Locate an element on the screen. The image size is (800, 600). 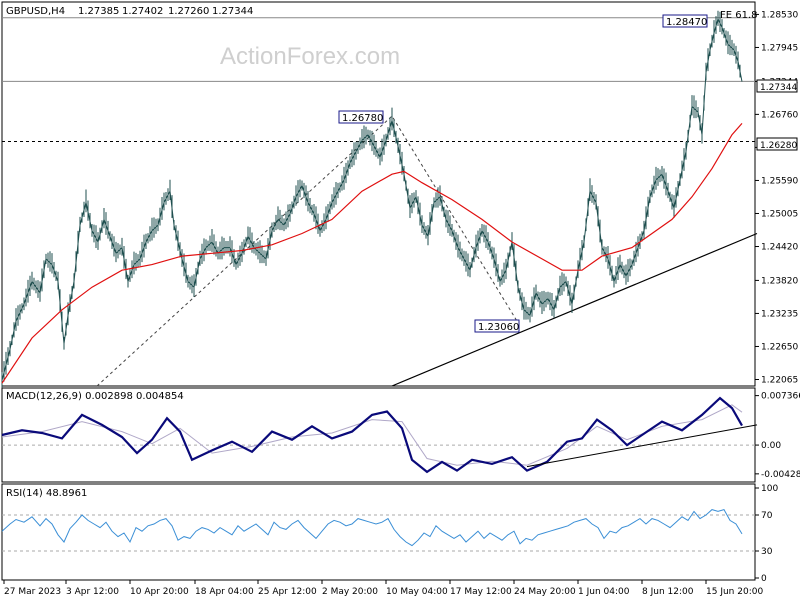
x-tick-label: 10 Apr 20:00 is located at coordinates (159, 592).